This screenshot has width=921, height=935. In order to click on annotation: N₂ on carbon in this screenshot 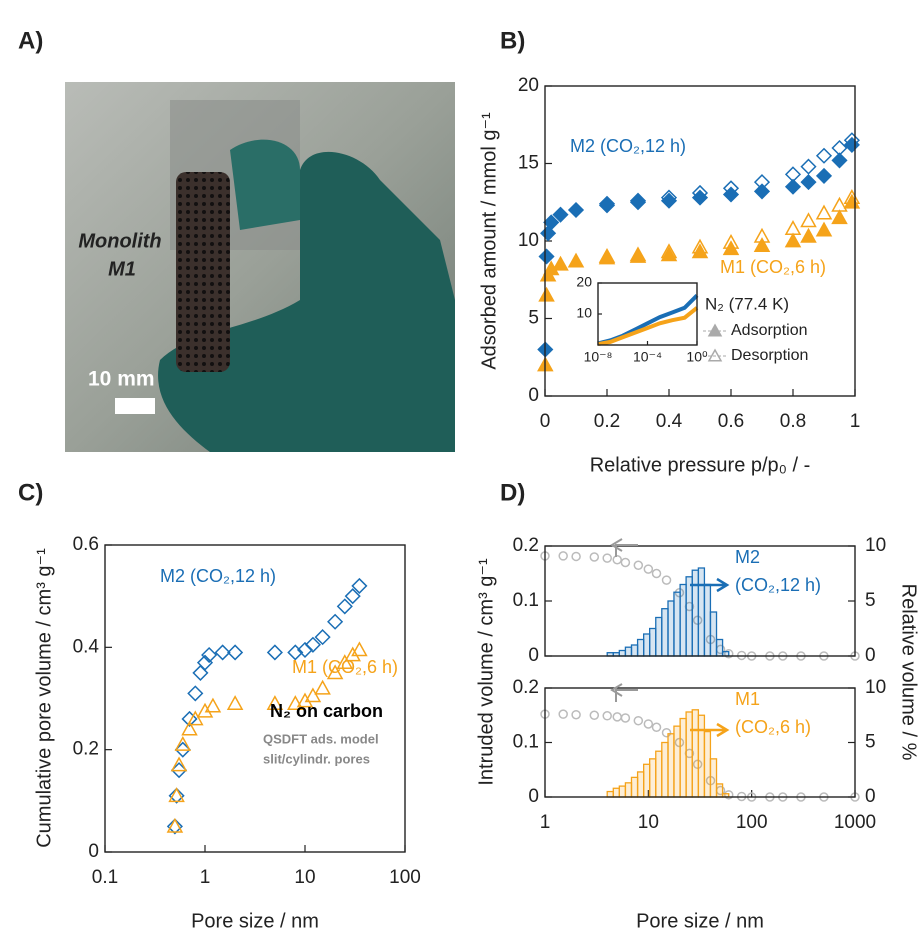, I will do `click(326, 711)`.